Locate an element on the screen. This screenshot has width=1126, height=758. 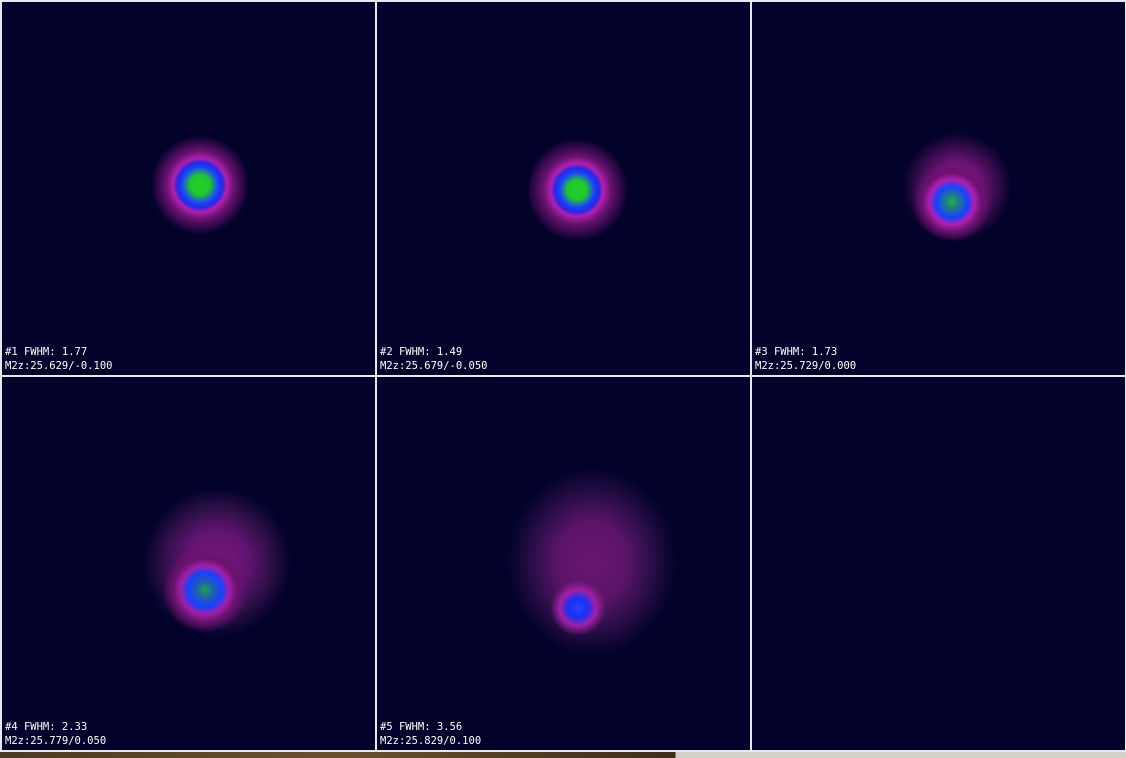
m2z-label: M2z:25.679/-0.050 is located at coordinates (434, 366).